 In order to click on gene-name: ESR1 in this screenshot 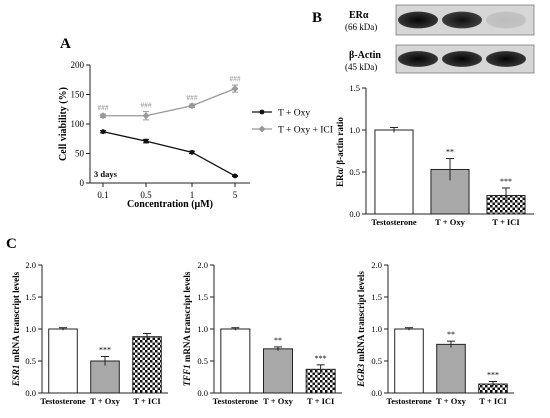, I will do `click(16, 376)`.